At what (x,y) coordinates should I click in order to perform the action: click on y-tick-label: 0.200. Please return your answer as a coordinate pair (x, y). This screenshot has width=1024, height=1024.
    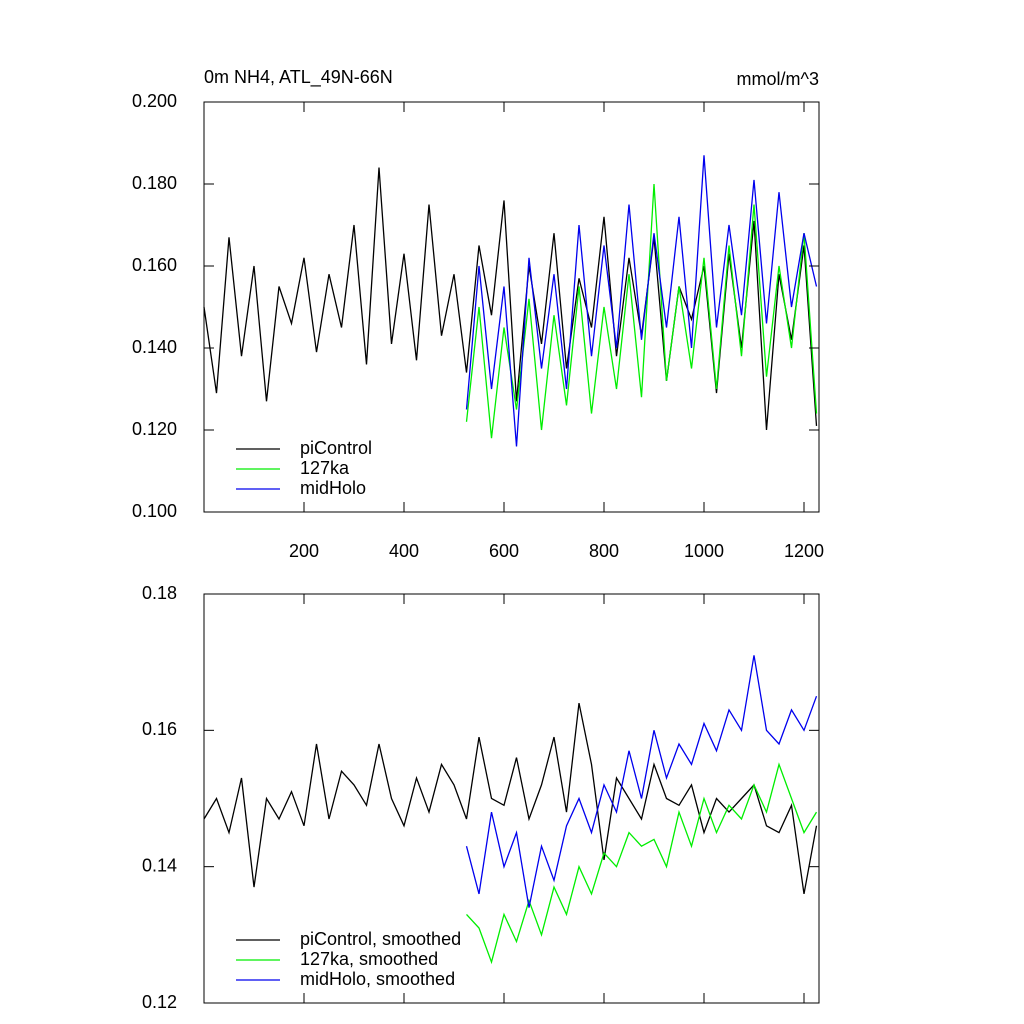
    Looking at the image, I should click on (154, 101).